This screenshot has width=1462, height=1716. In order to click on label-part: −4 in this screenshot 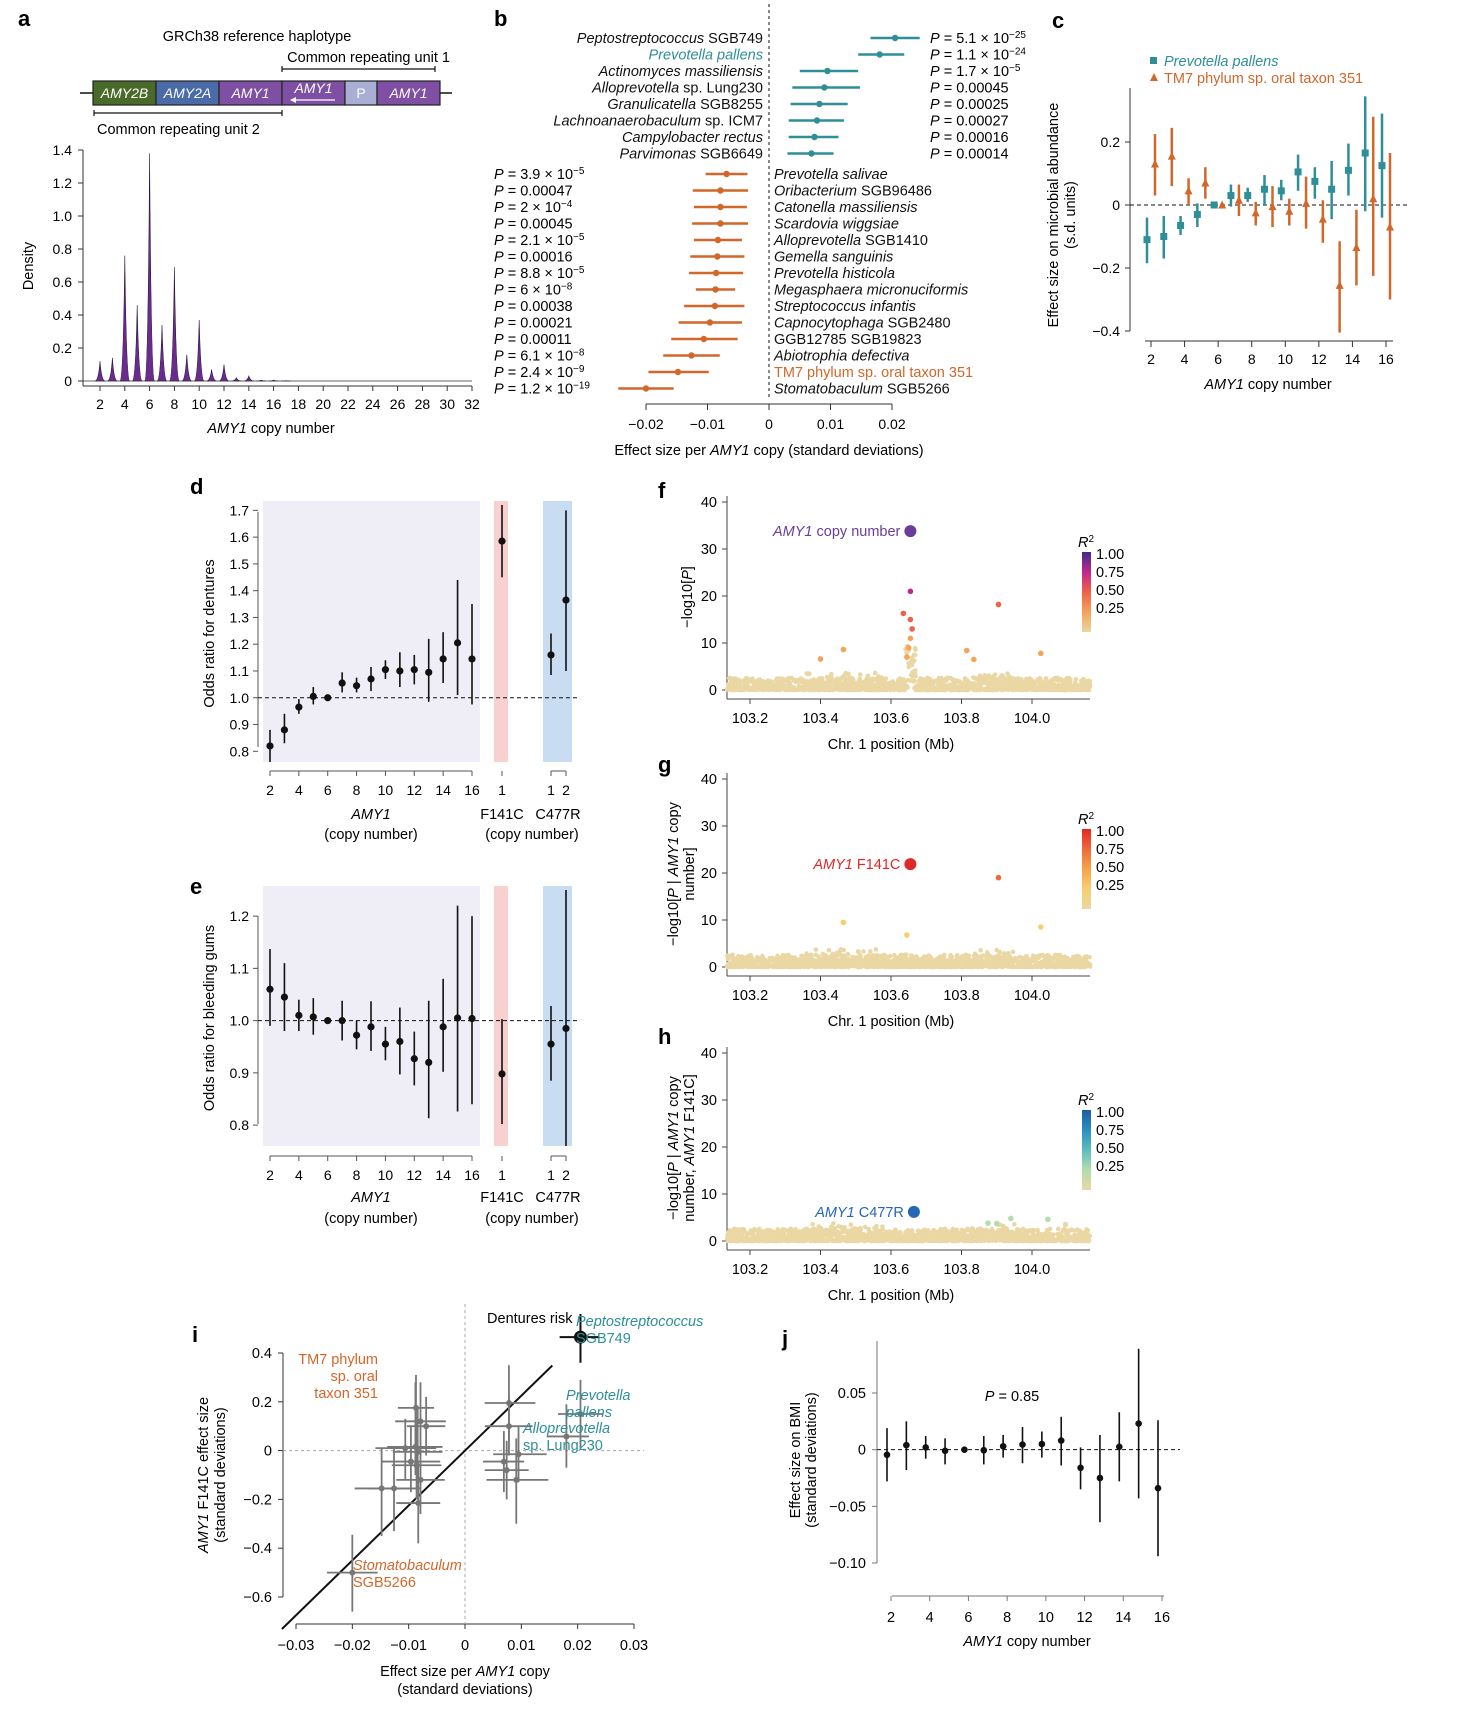, I will do `click(567, 204)`.